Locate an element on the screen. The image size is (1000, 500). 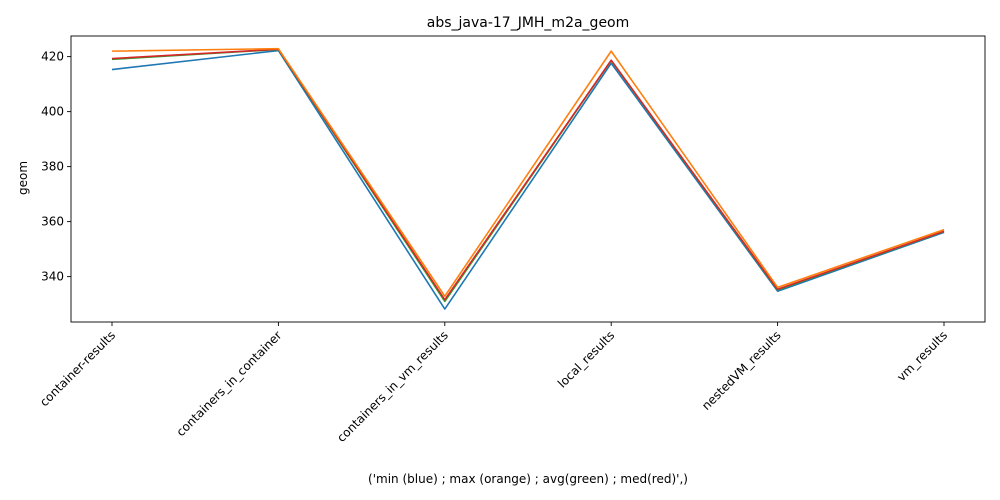
chart-title: abs_java-17_JMH_m2a_geom is located at coordinates (528, 23).